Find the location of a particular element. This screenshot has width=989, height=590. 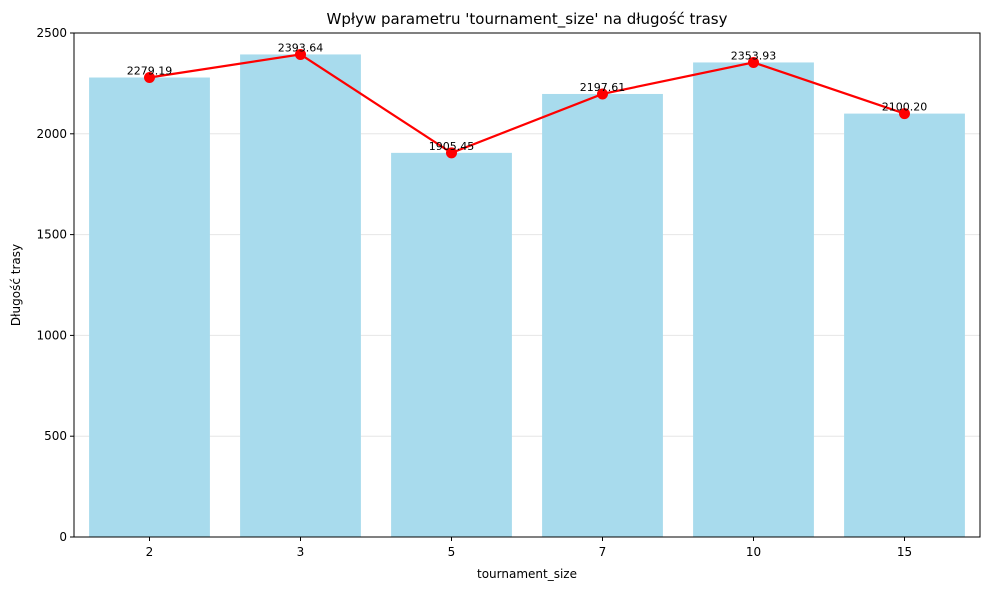

y-tick-label-1000: 1000 is located at coordinates (51, 335).